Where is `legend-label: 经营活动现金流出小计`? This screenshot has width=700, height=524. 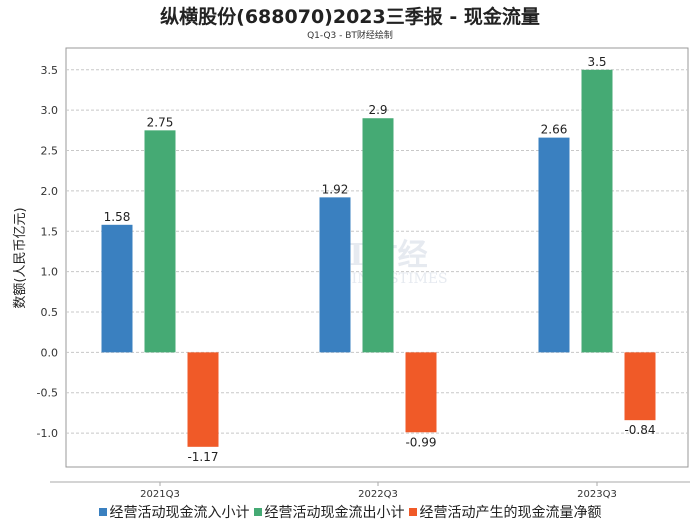
legend-label: 经营活动现金流出小计 is located at coordinates (334, 513).